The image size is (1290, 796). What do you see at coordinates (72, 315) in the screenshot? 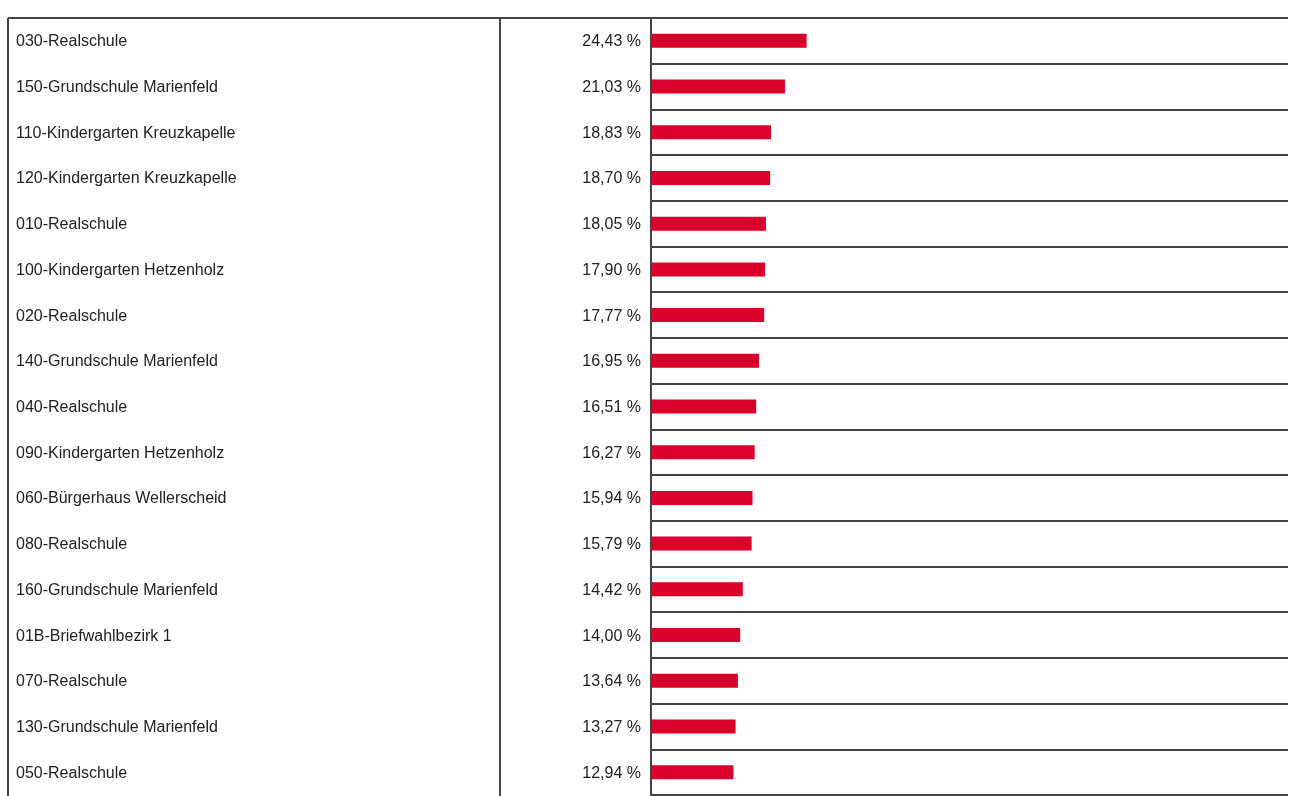
I see `y-tick-label: 020-Realschule` at bounding box center [72, 315].